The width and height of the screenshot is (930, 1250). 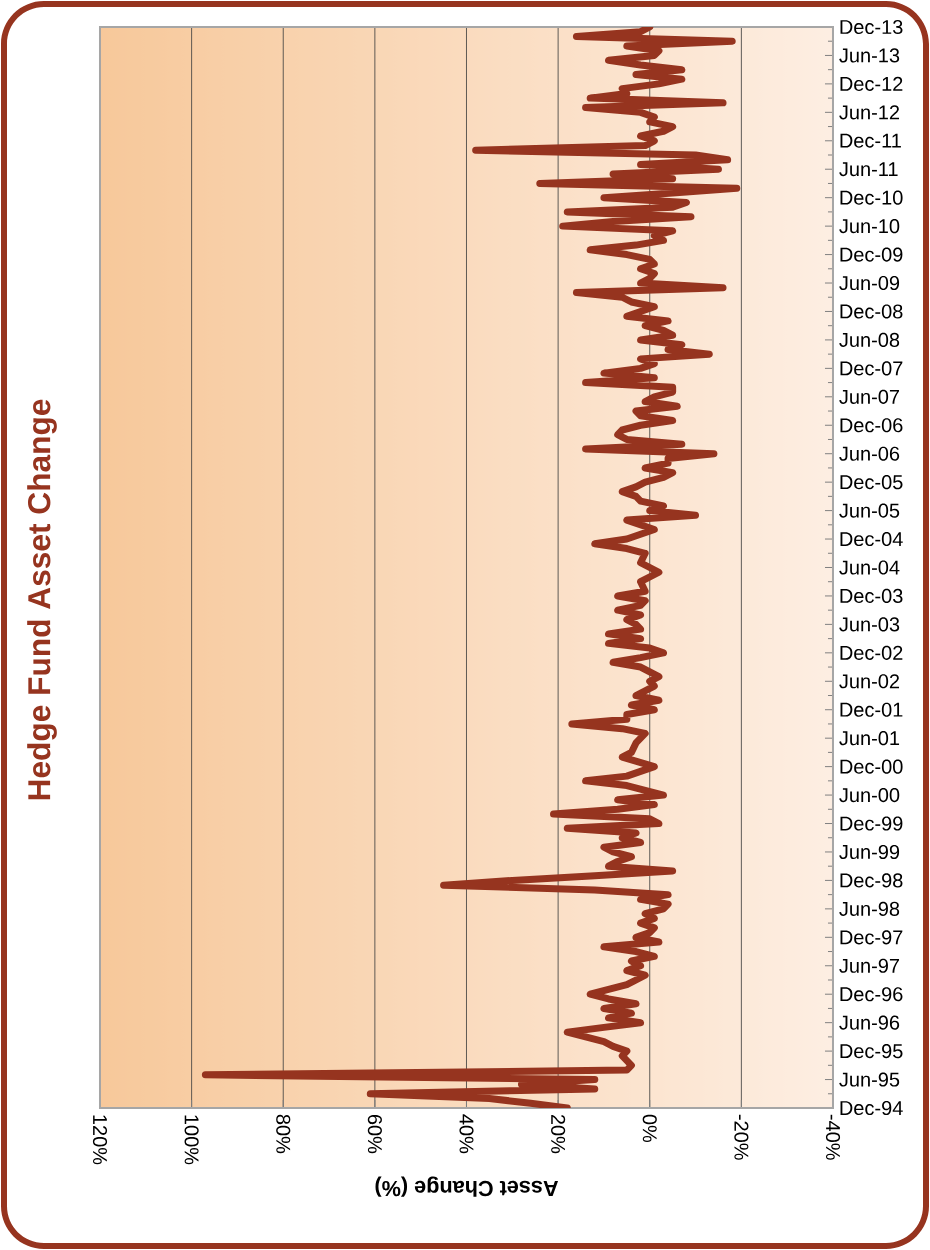 I want to click on y-tick-label: Dec-95, so click(x=871, y=1051).